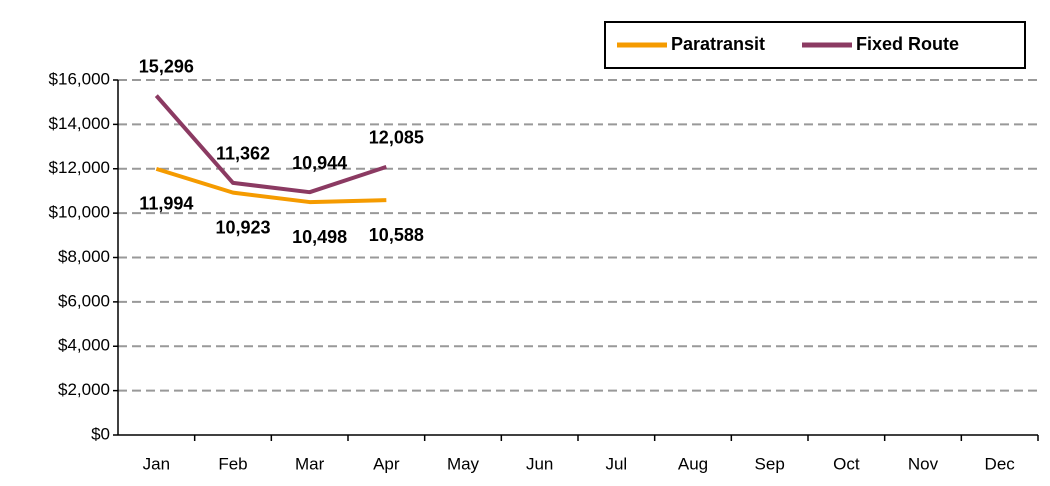 The height and width of the screenshot is (486, 1050). What do you see at coordinates (166, 204) in the screenshot?
I see `data-label: 11,994` at bounding box center [166, 204].